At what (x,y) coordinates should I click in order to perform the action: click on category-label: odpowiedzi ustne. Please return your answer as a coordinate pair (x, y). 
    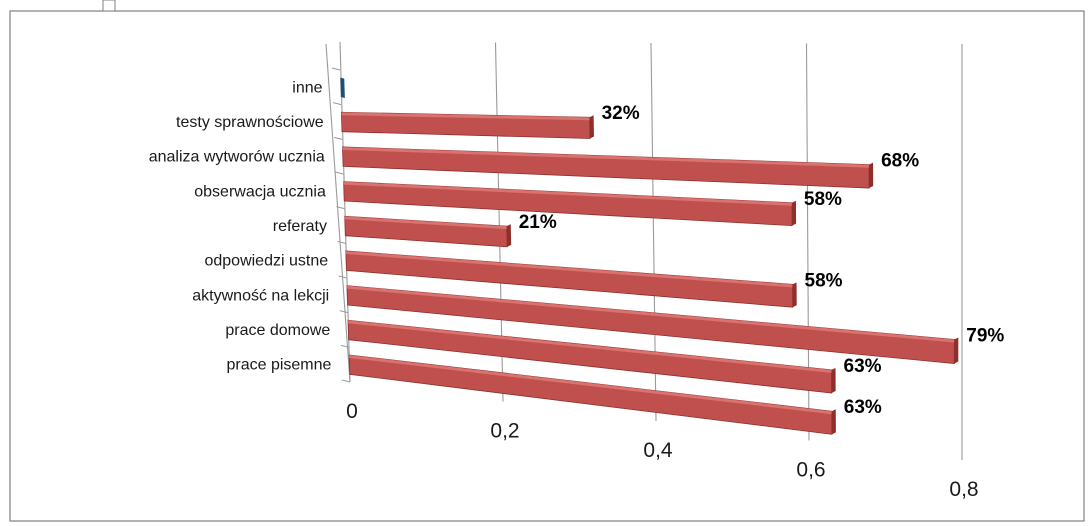
    Looking at the image, I should click on (266, 261).